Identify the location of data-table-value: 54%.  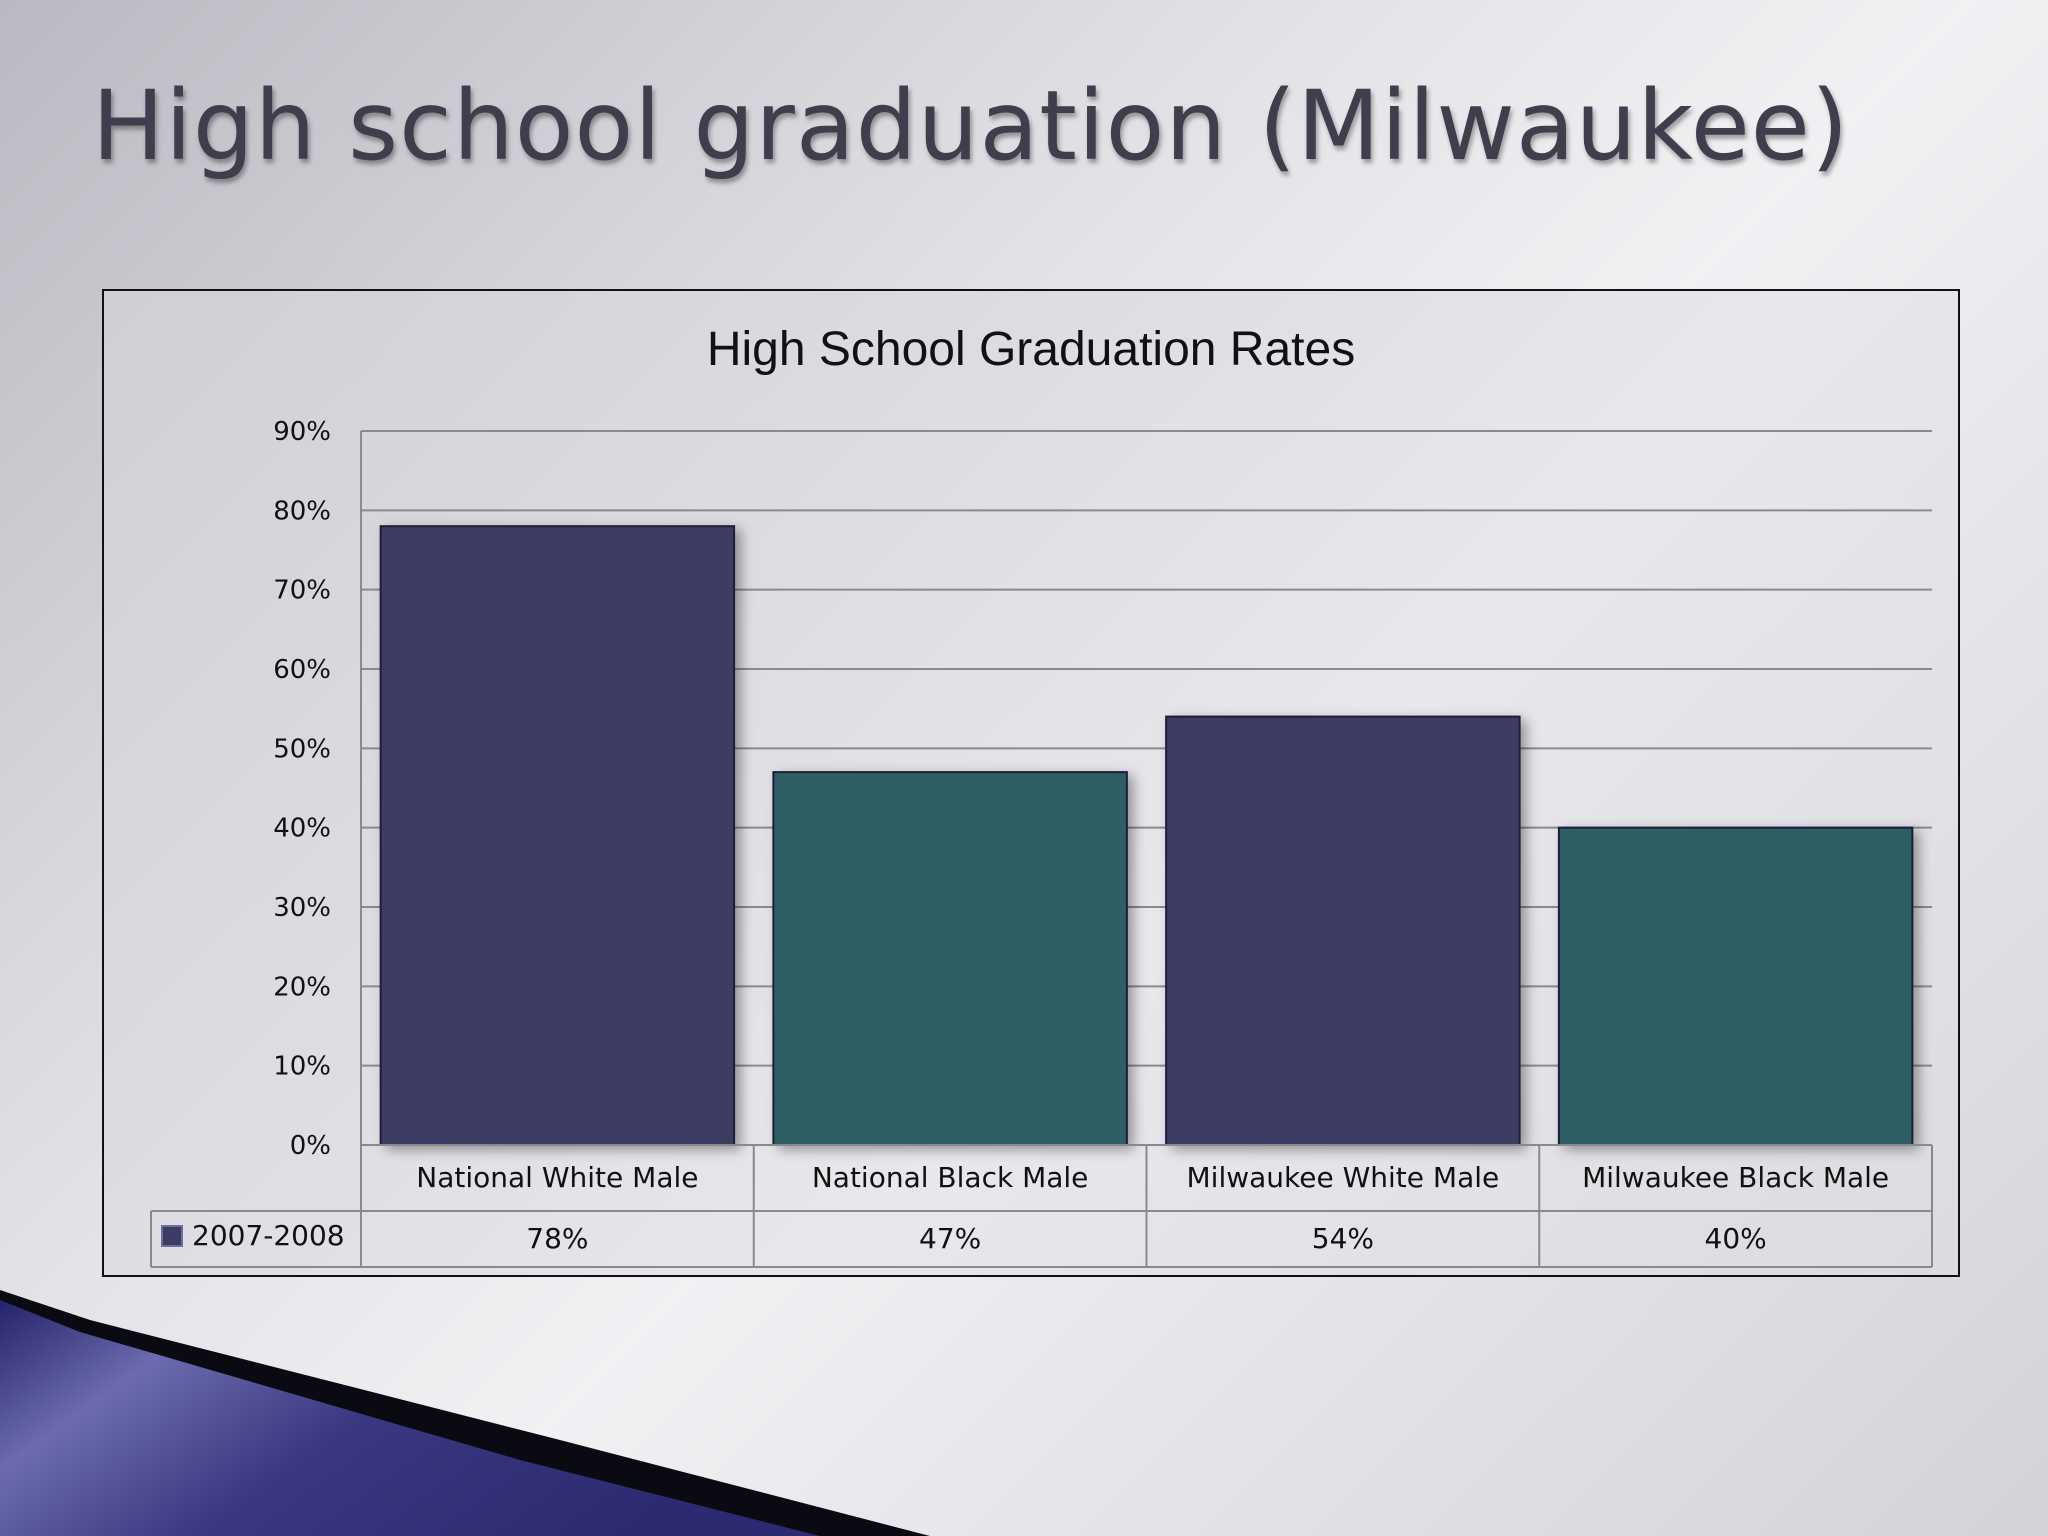
(1343, 1238).